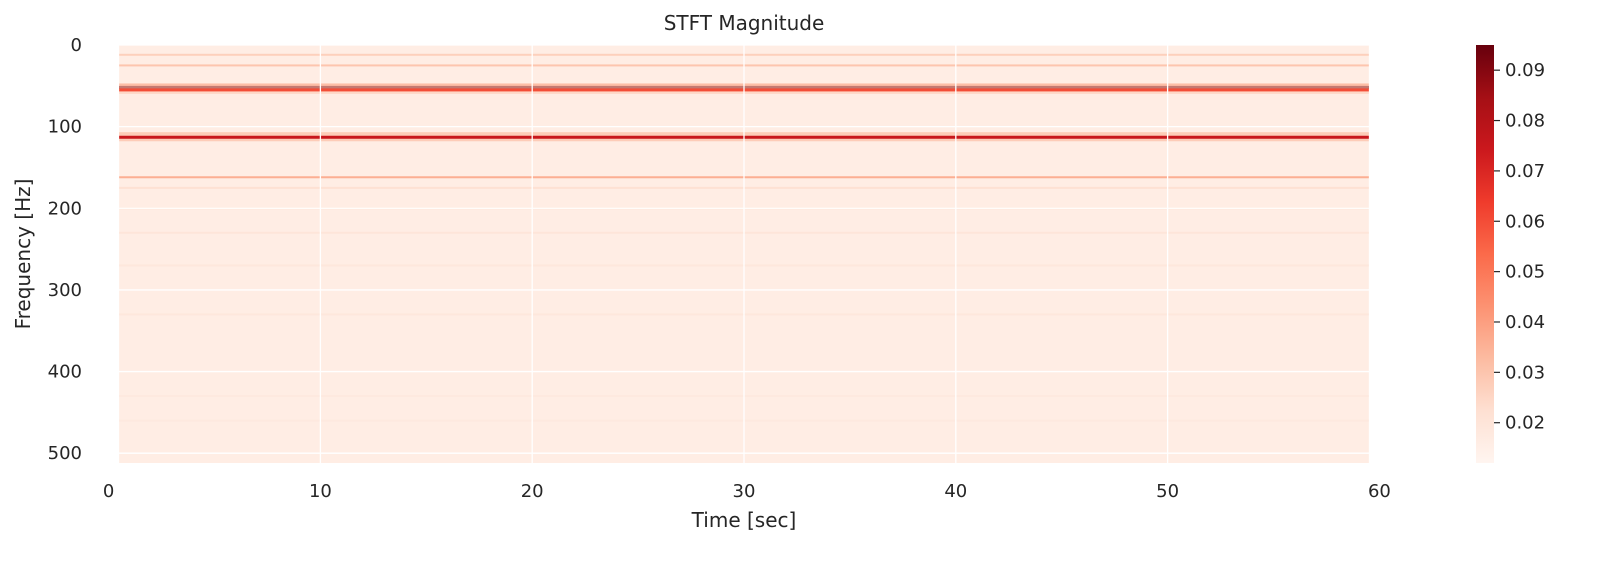 The width and height of the screenshot is (1621, 563). I want to click on colorbar-gradient, so click(1485, 254).